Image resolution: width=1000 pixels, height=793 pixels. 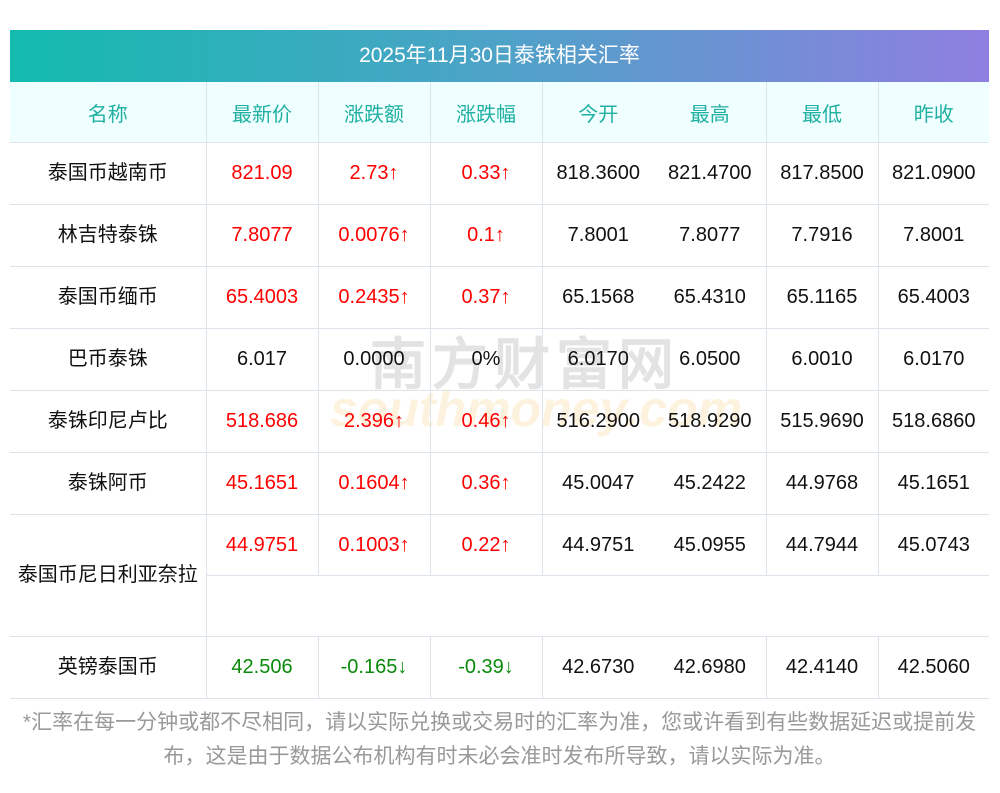 I want to click on cell-high: 45.0955, so click(x=710, y=545).